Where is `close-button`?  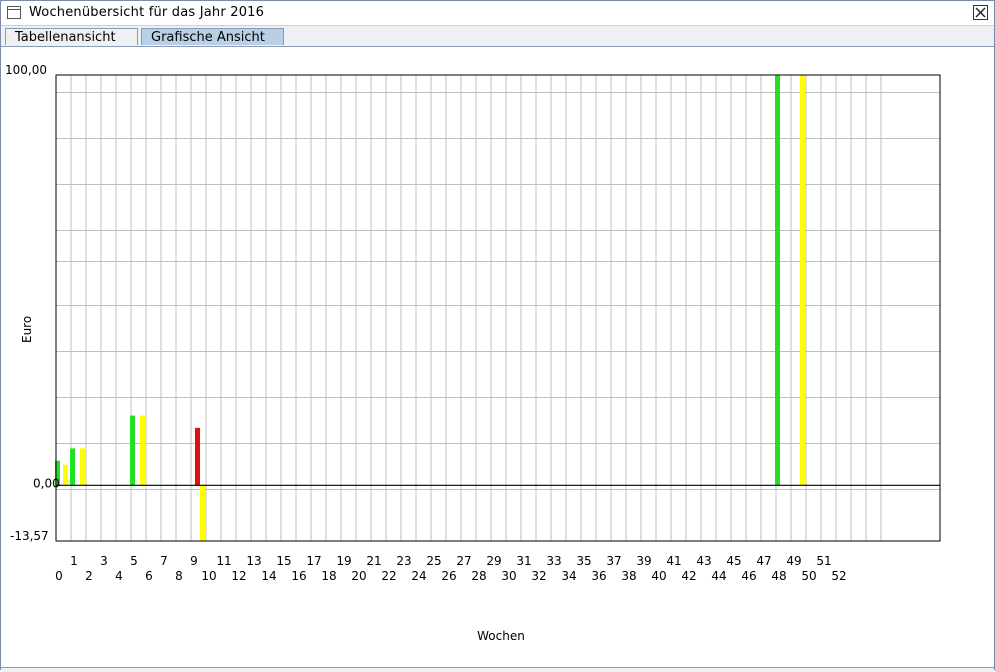
close-button is located at coordinates (980, 12).